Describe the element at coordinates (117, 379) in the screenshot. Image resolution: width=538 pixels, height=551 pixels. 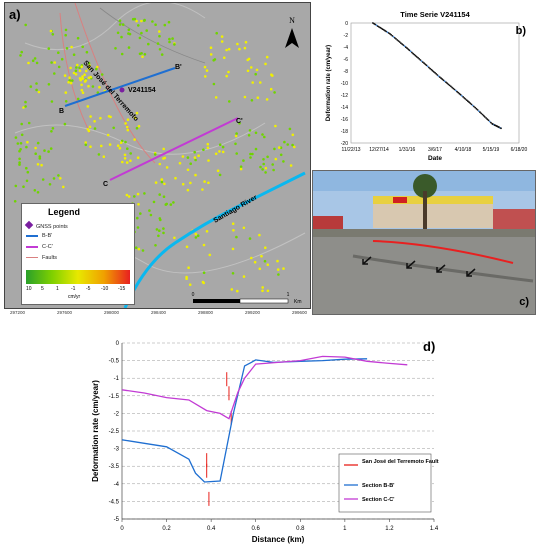
I see `y-tick-label: -1` at that location.